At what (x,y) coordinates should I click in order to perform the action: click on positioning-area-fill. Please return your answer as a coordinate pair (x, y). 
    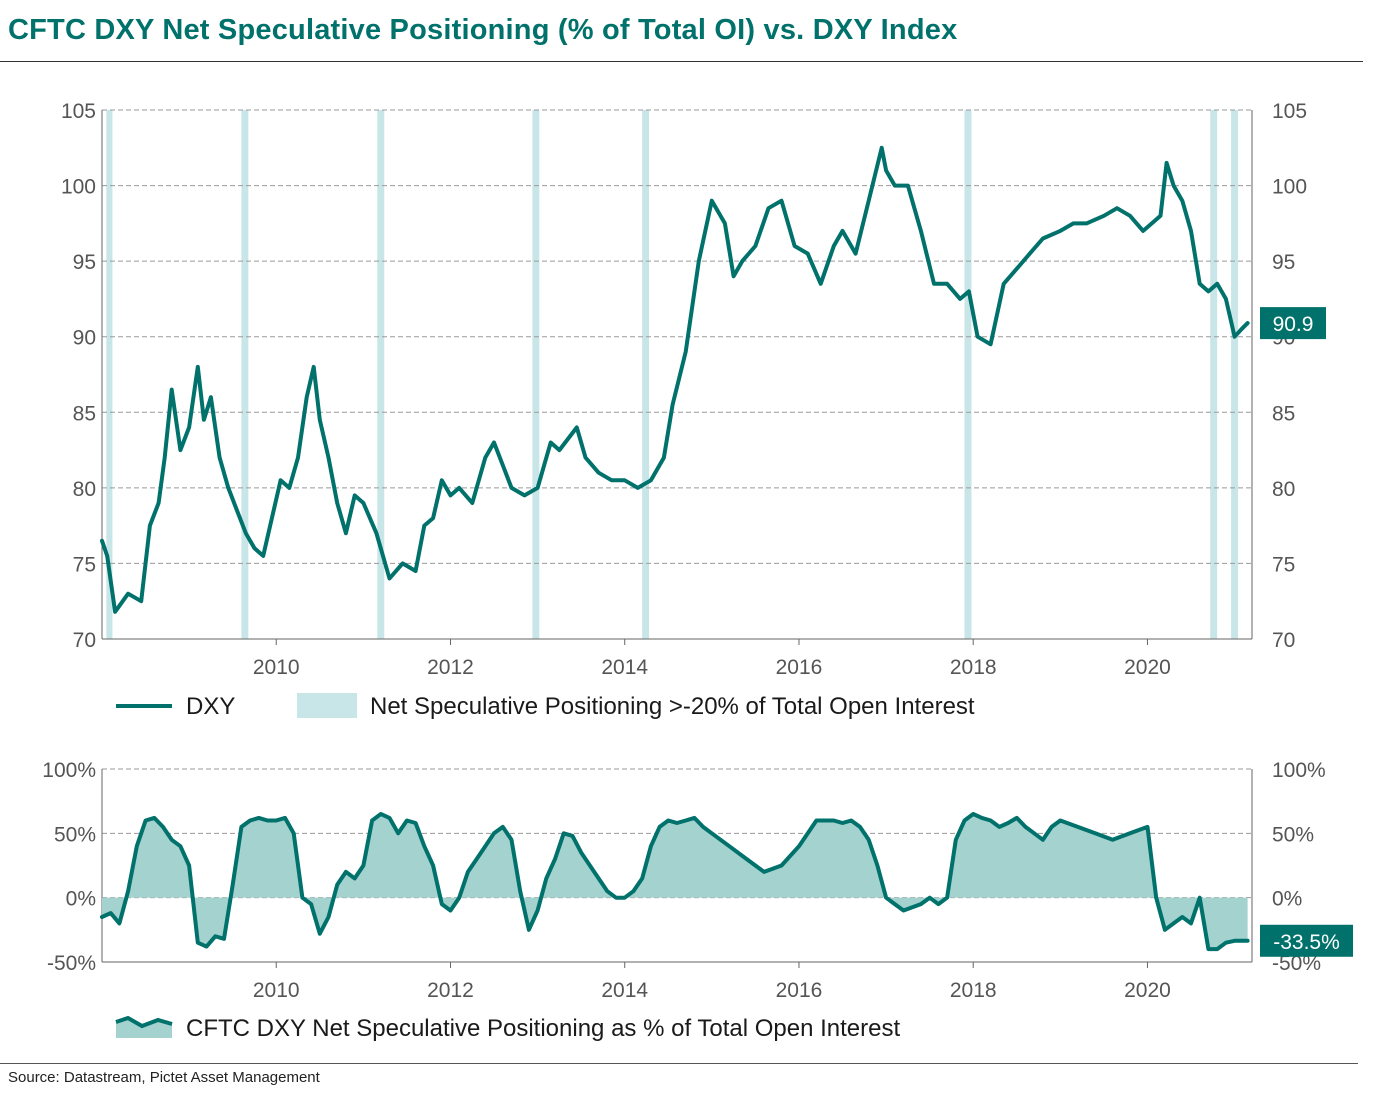
    Looking at the image, I should click on (675, 882).